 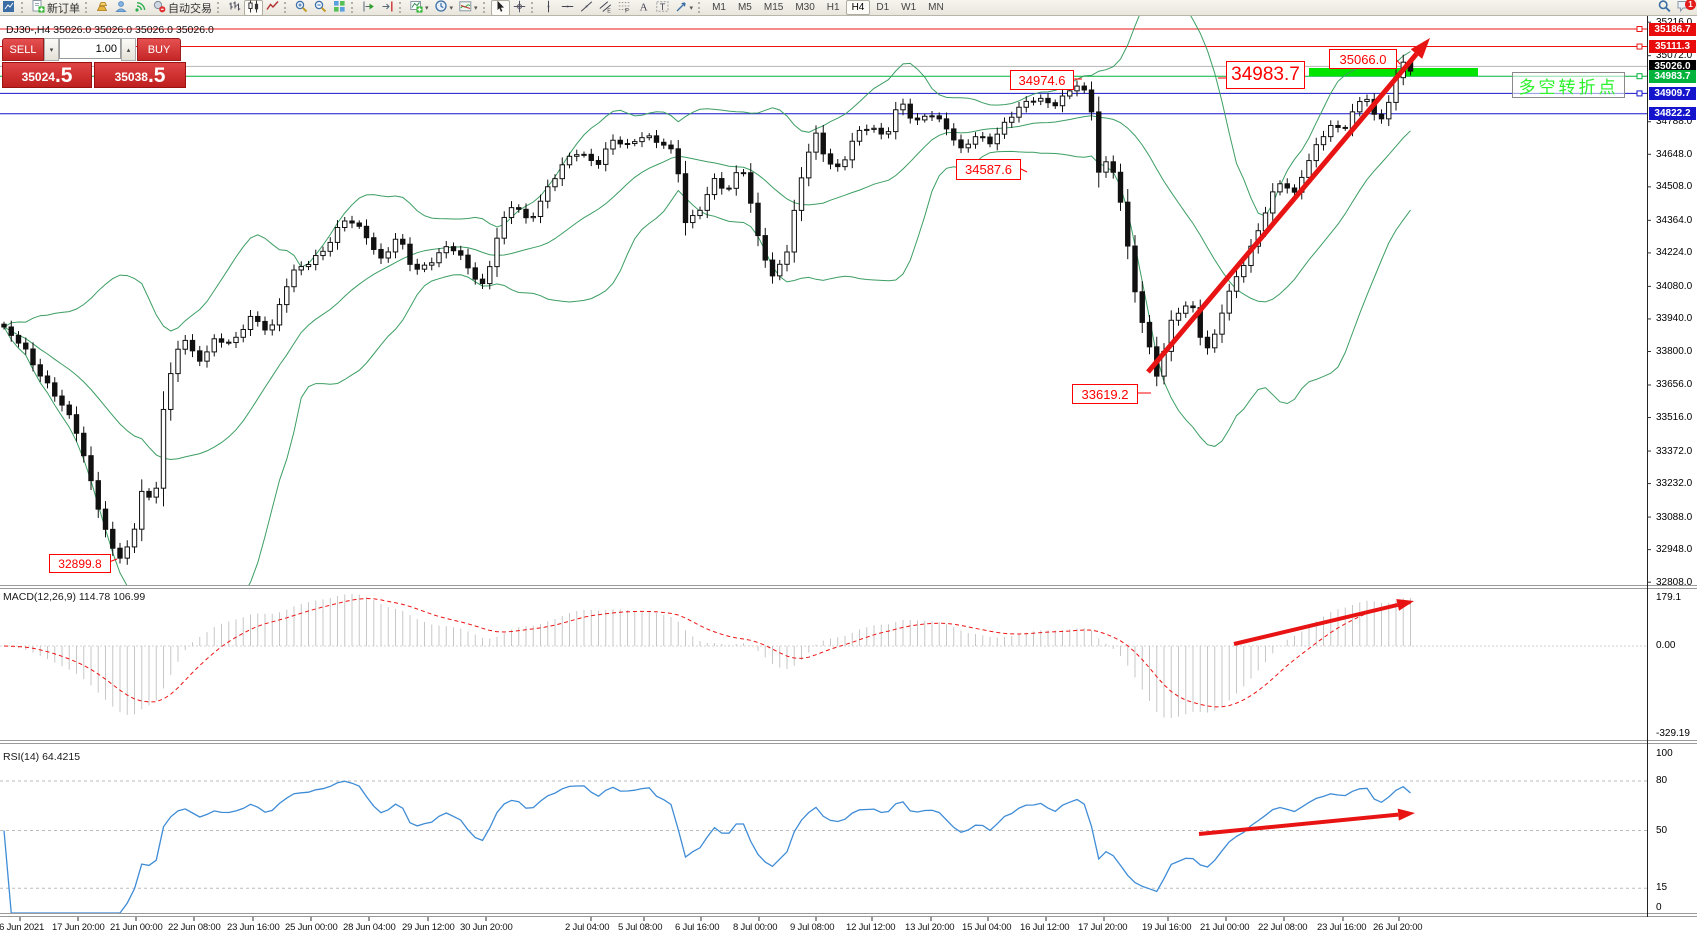 What do you see at coordinates (567, 8) in the screenshot?
I see `horizontal-line-button` at bounding box center [567, 8].